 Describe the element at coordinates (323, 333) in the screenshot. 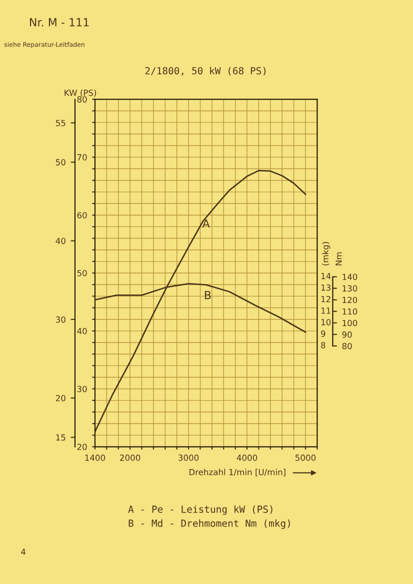

I see `text: 9` at that location.